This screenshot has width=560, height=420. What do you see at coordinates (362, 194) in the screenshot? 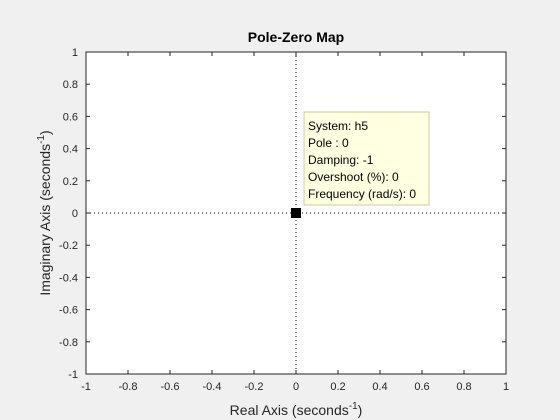
I see `data-tip-line: Frequency (rad/s): 0` at bounding box center [362, 194].